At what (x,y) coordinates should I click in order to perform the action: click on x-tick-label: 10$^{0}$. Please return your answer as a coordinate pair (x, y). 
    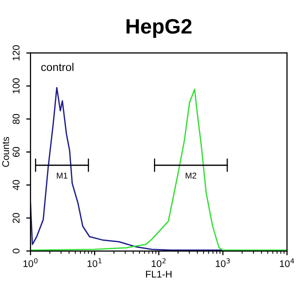
    Looking at the image, I should click on (30, 263).